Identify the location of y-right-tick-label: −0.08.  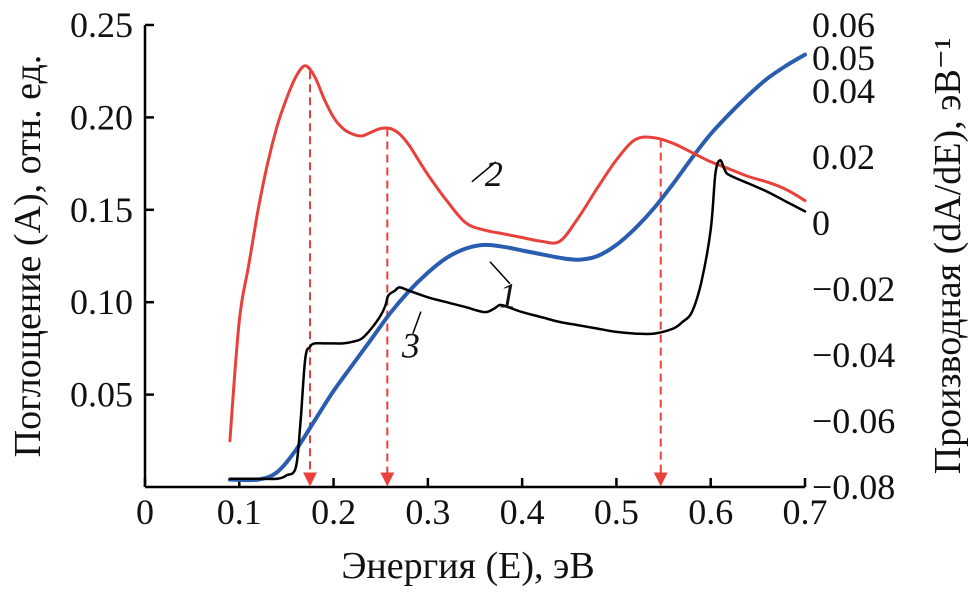
(853, 487).